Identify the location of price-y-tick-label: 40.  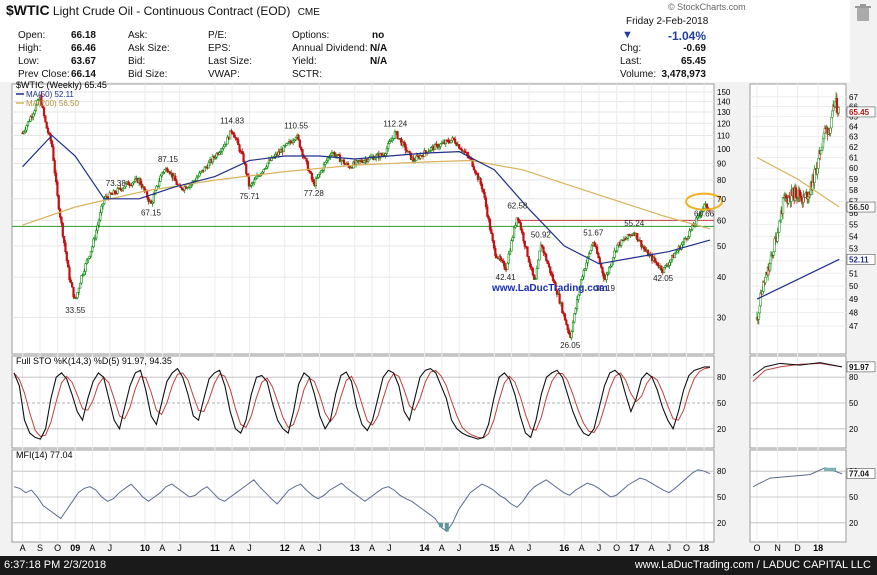
(721, 277).